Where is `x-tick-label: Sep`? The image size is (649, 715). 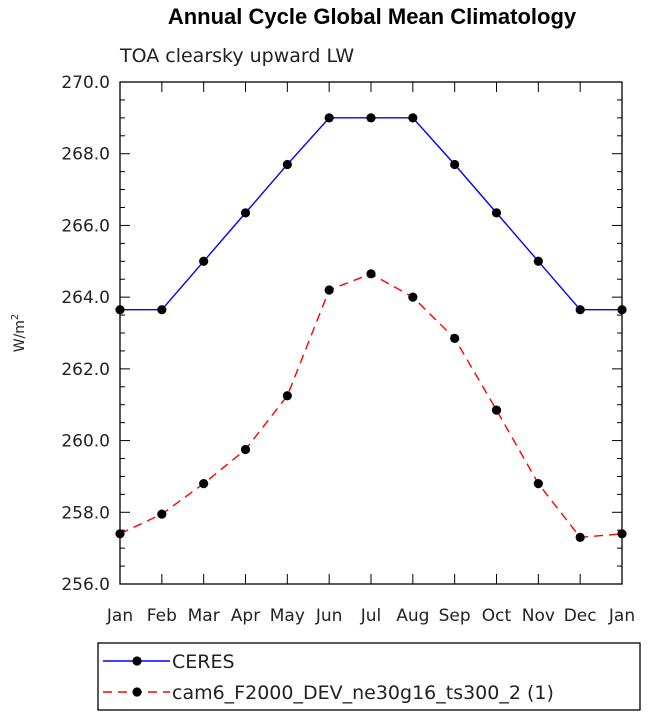 x-tick-label: Sep is located at coordinates (455, 616).